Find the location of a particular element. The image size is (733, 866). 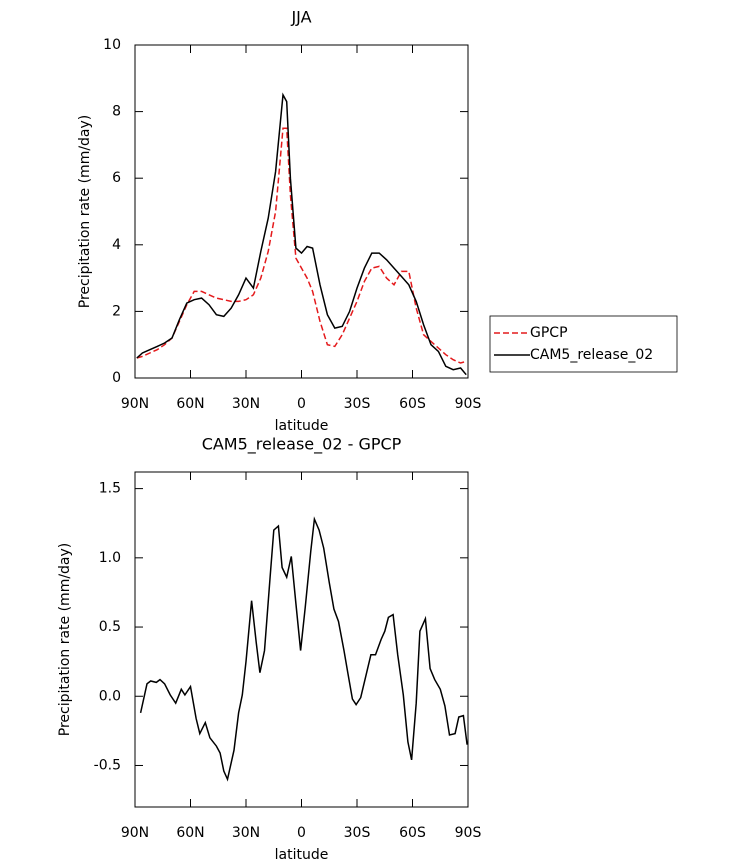

legend-box is located at coordinates (583, 344).